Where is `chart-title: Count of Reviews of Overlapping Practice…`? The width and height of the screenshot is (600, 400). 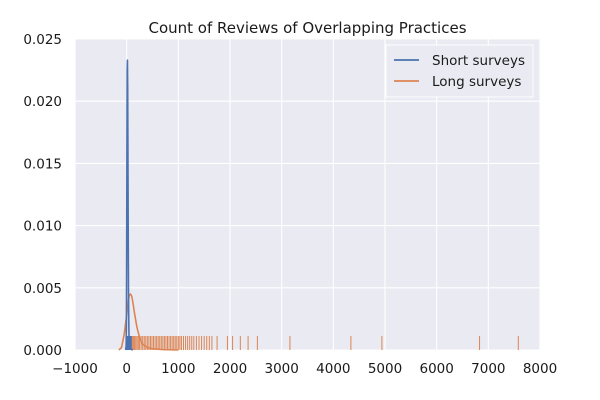
chart-title: Count of Reviews of Overlapping Practice… is located at coordinates (307, 28).